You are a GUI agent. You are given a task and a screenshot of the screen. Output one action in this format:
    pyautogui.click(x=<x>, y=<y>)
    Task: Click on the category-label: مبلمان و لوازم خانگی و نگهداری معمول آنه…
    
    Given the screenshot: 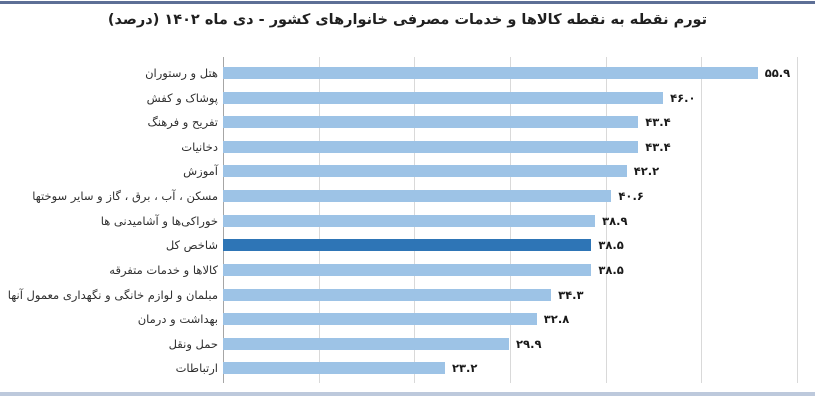 What is the action you would take?
    pyautogui.click(x=112, y=294)
    